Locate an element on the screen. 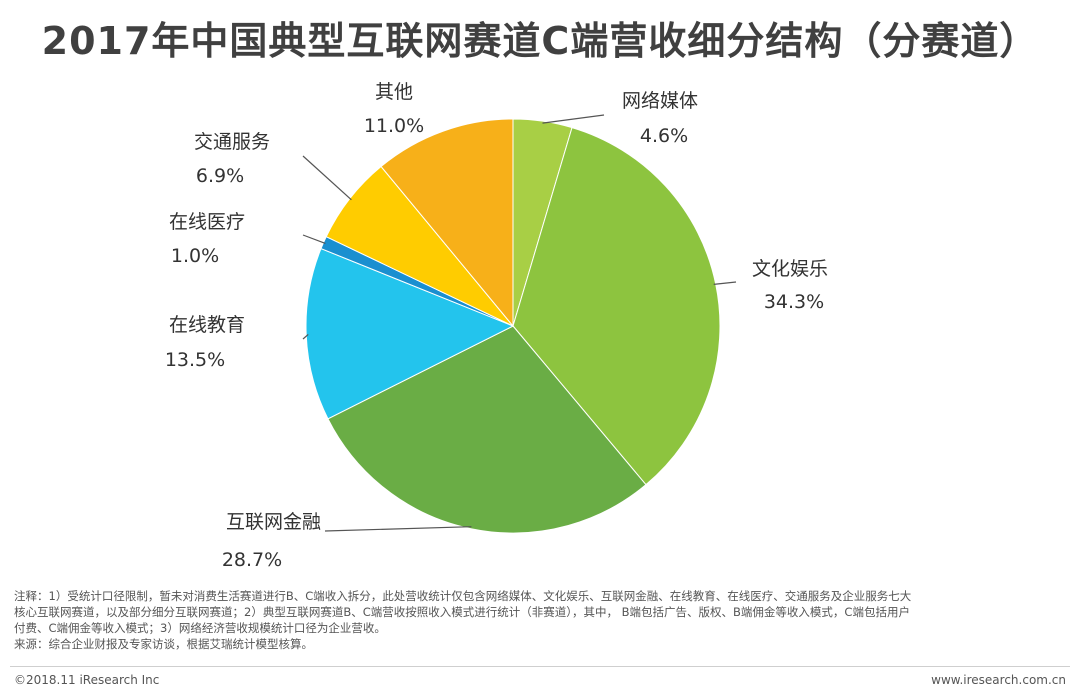  footer-divider is located at coordinates (540, 666).